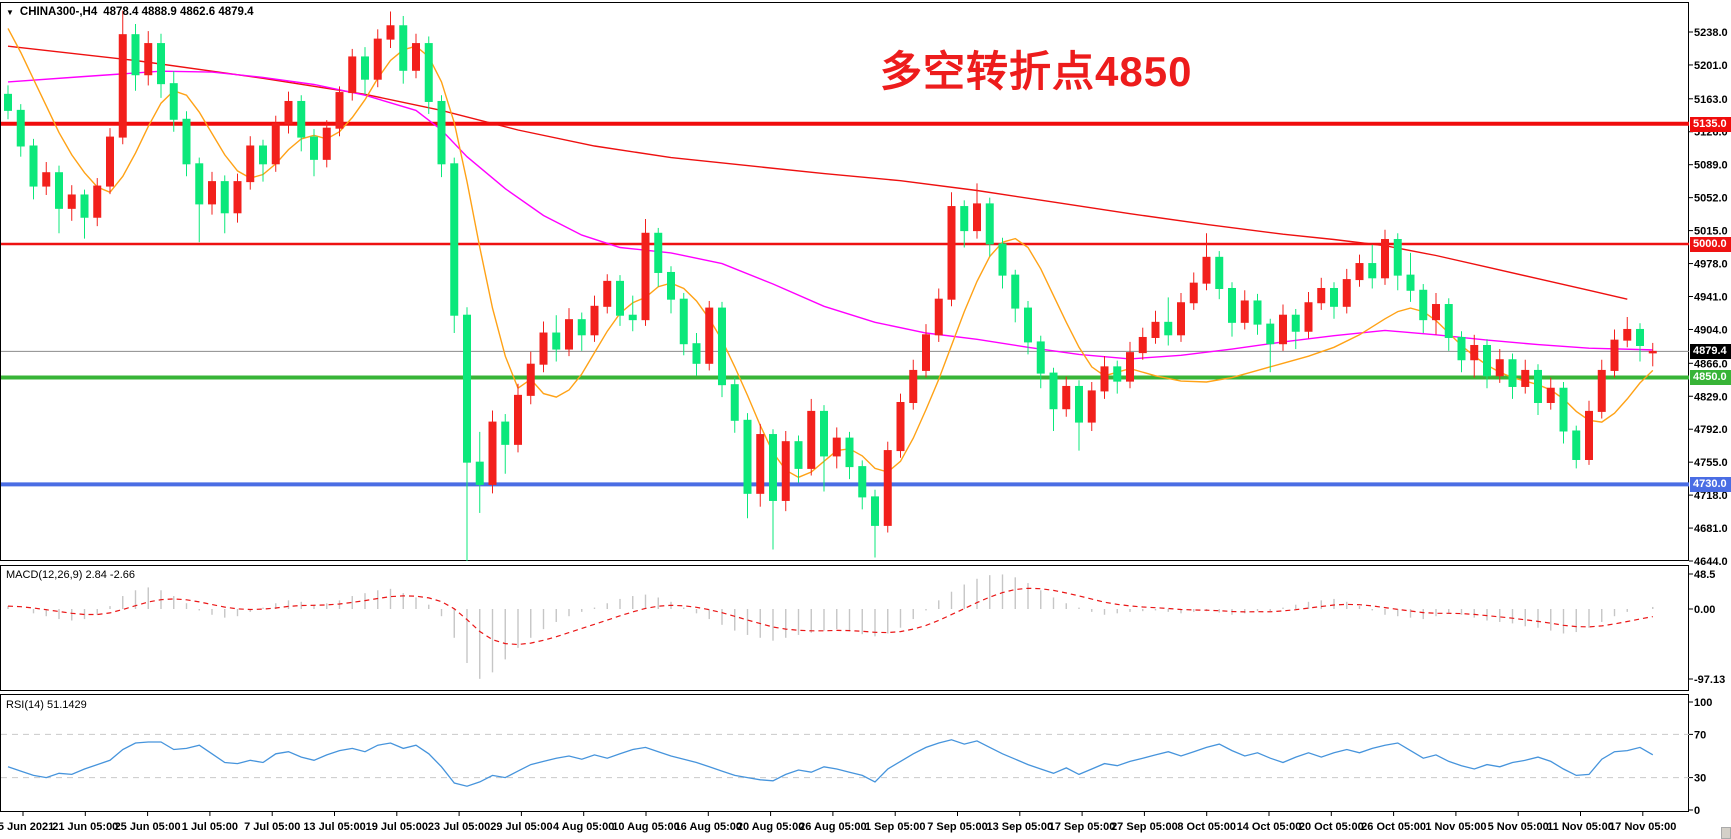 The width and height of the screenshot is (1731, 839). Describe the element at coordinates (1711, 463) in the screenshot. I see `y-axis-label: 4755.0` at that location.